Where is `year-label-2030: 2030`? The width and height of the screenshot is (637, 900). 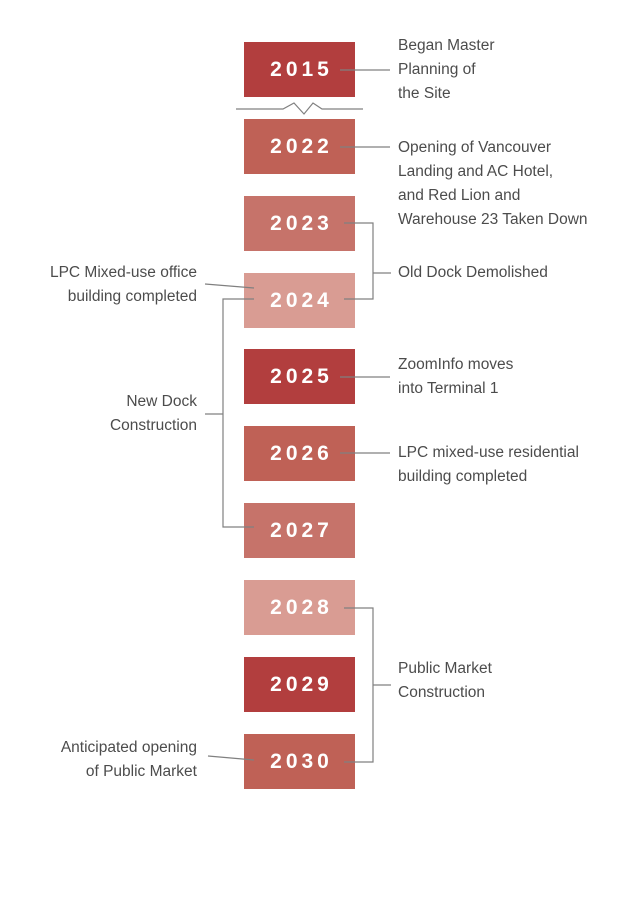 year-label-2030: 2030 is located at coordinates (301, 761).